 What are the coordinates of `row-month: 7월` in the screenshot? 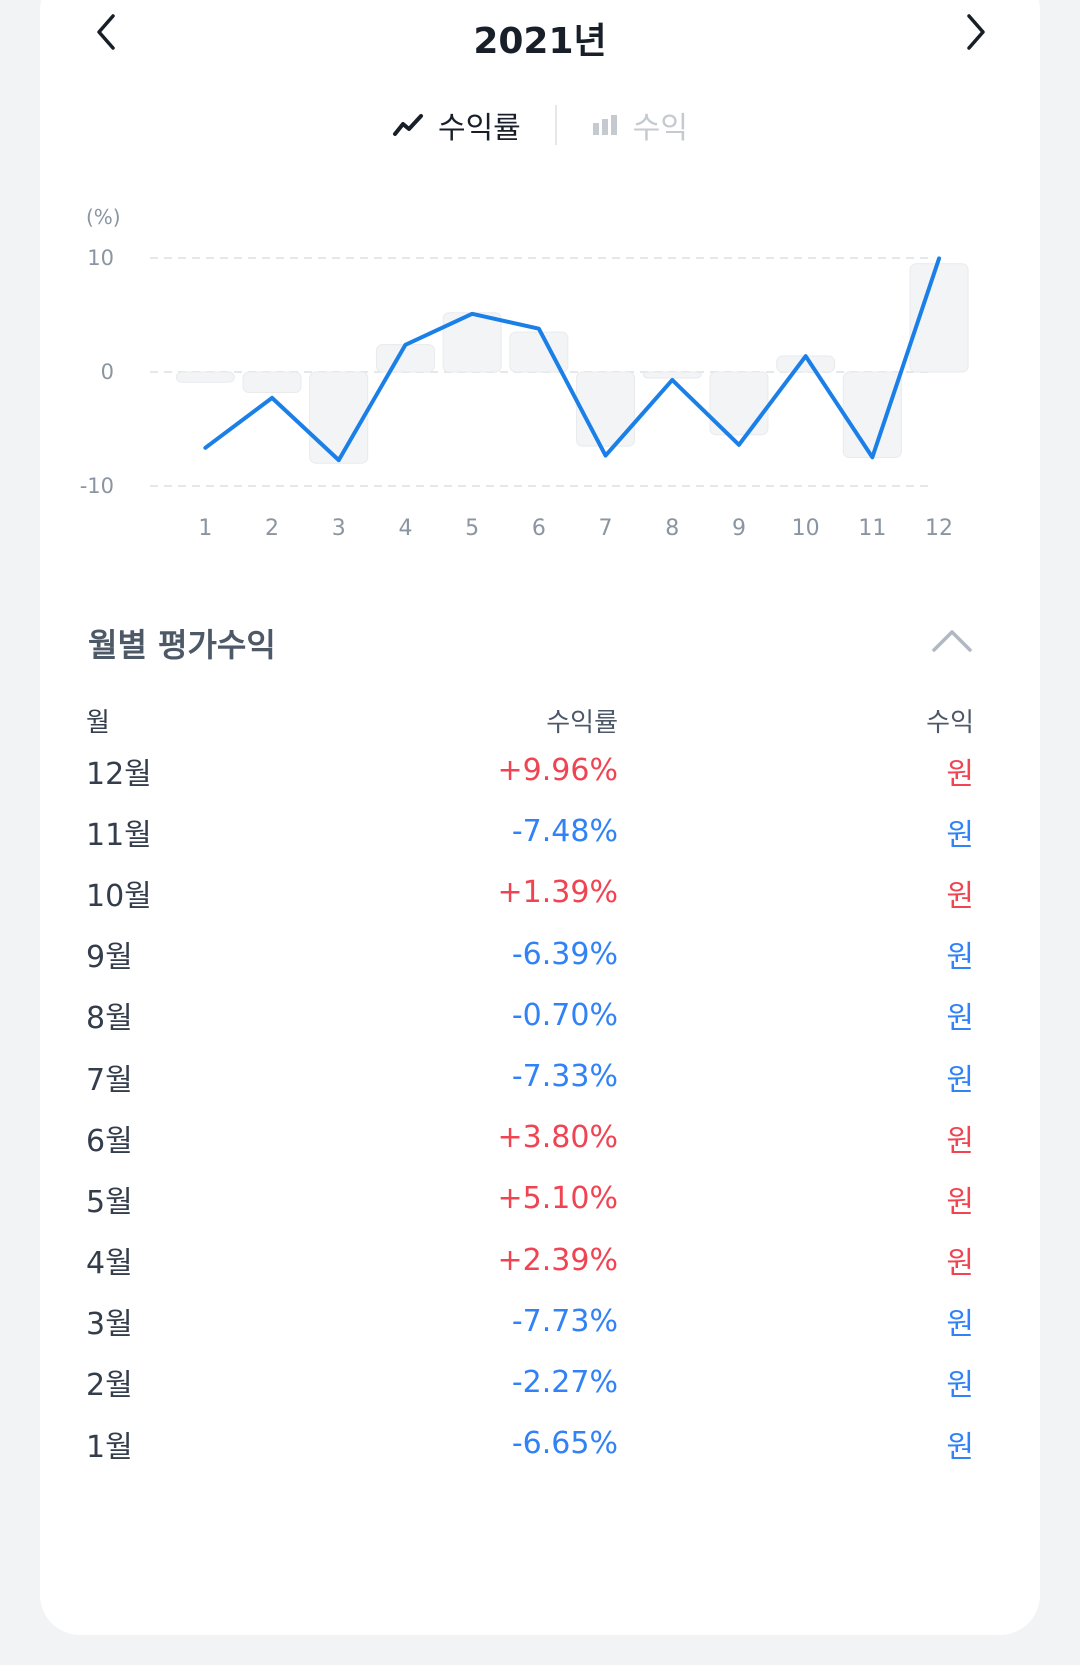 It's located at (109, 1080).